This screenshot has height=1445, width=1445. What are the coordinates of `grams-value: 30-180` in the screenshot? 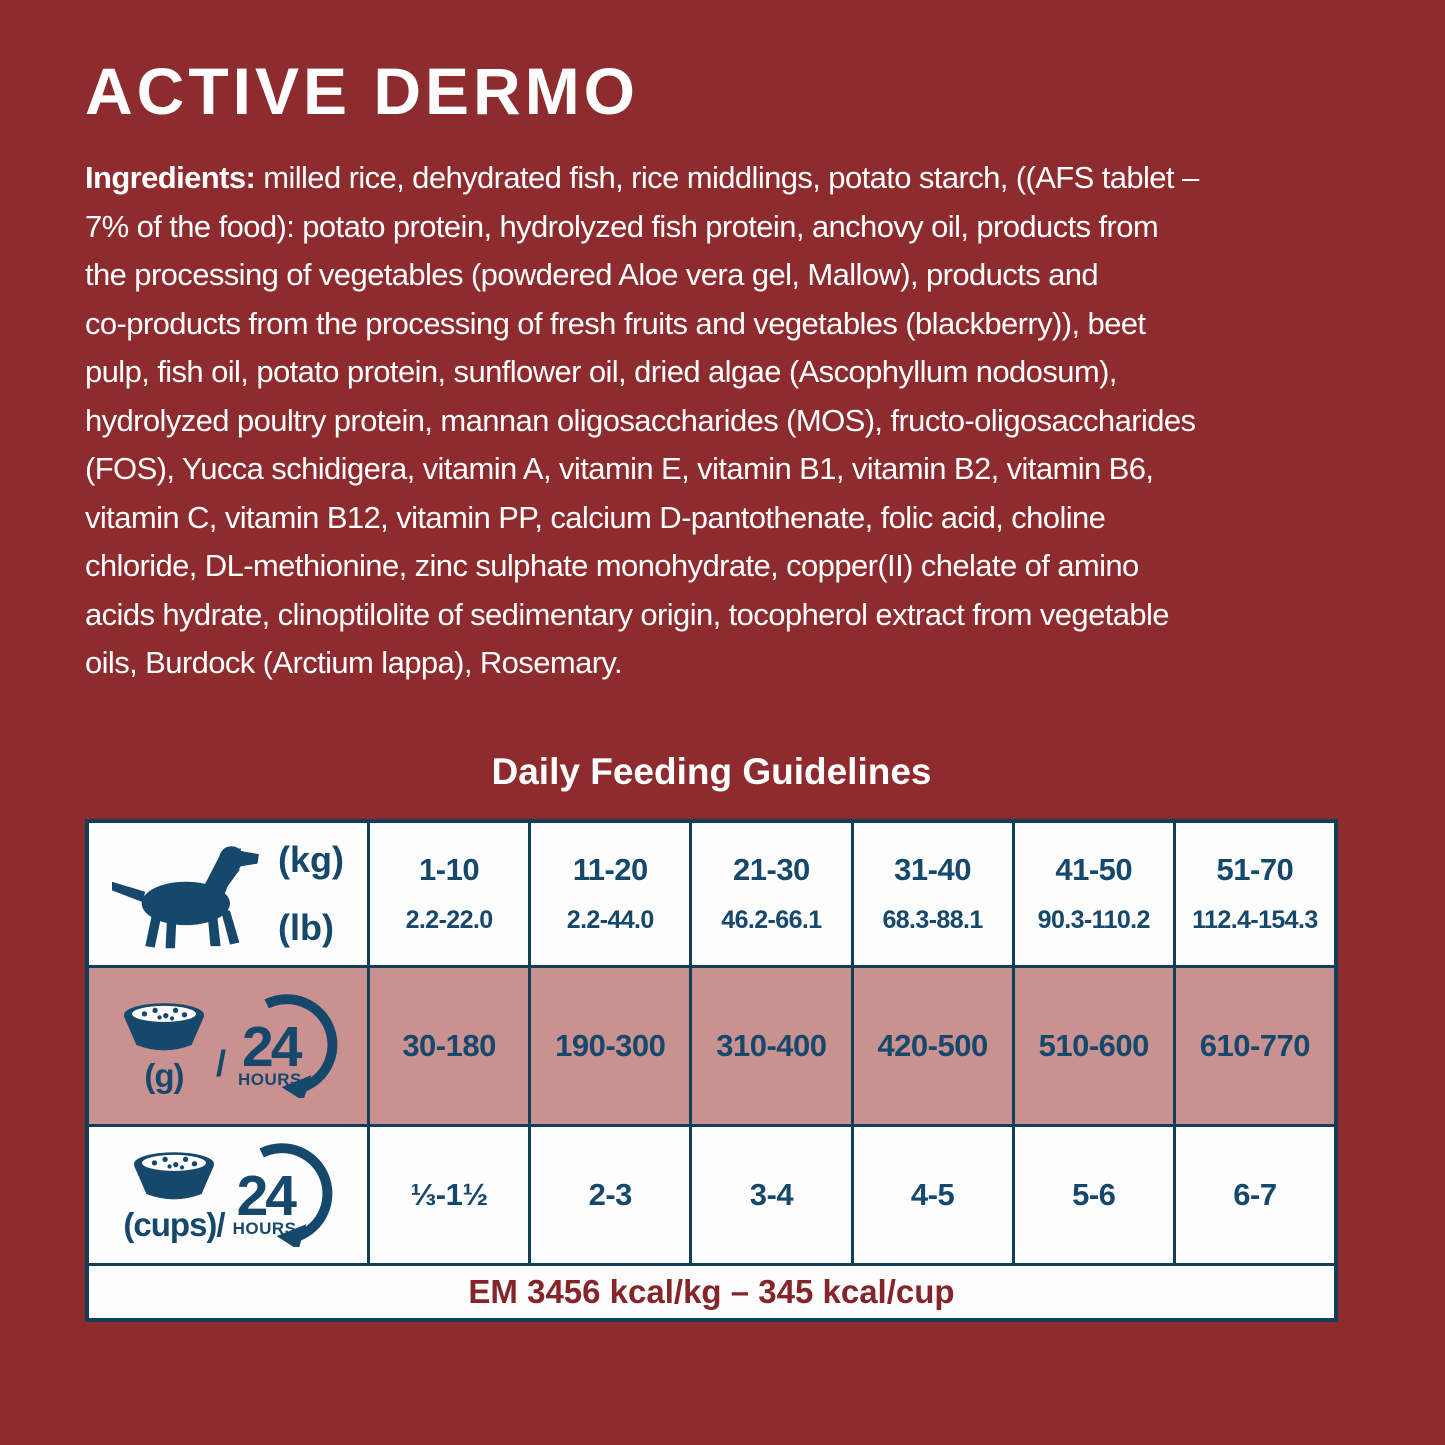 It's located at (449, 1045).